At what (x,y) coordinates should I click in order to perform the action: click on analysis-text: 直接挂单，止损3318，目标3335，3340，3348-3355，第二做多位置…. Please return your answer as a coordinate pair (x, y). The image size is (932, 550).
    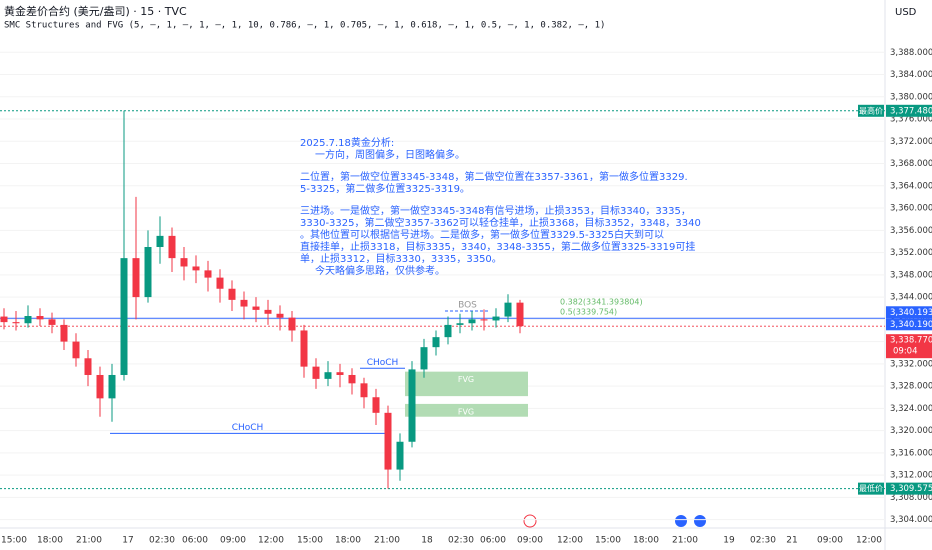
    Looking at the image, I should click on (497, 246).